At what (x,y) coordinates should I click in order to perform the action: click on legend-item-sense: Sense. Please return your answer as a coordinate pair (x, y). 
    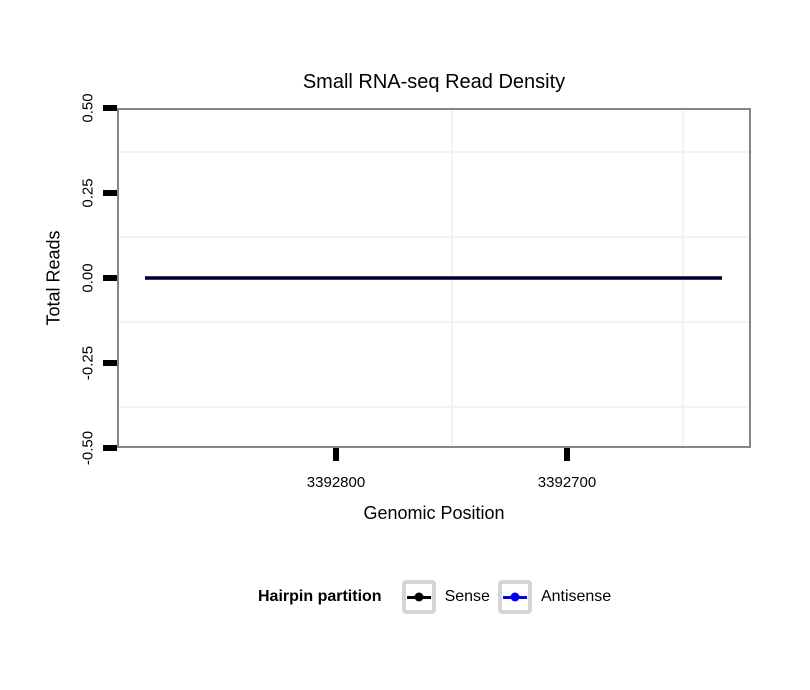
    Looking at the image, I should click on (445, 597).